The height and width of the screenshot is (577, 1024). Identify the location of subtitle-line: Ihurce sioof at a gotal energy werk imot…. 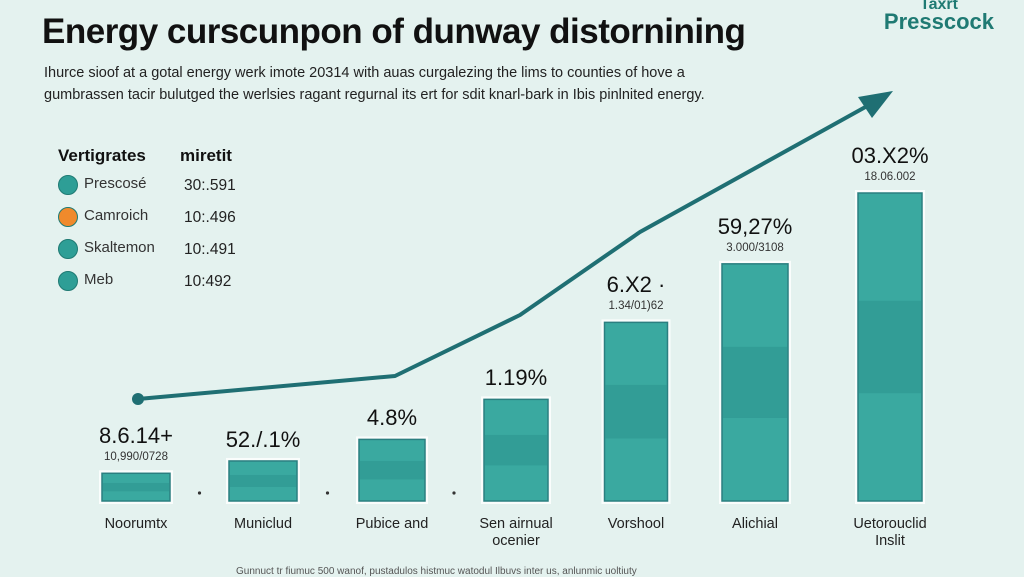
(364, 73).